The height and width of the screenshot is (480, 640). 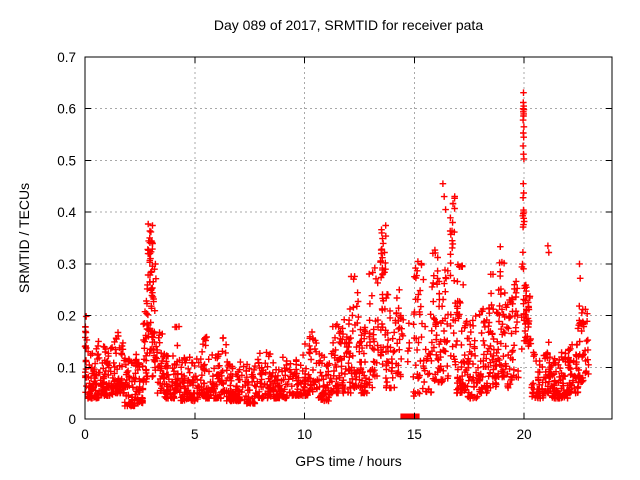 I want to click on x-tick-label: 0, so click(x=85, y=434).